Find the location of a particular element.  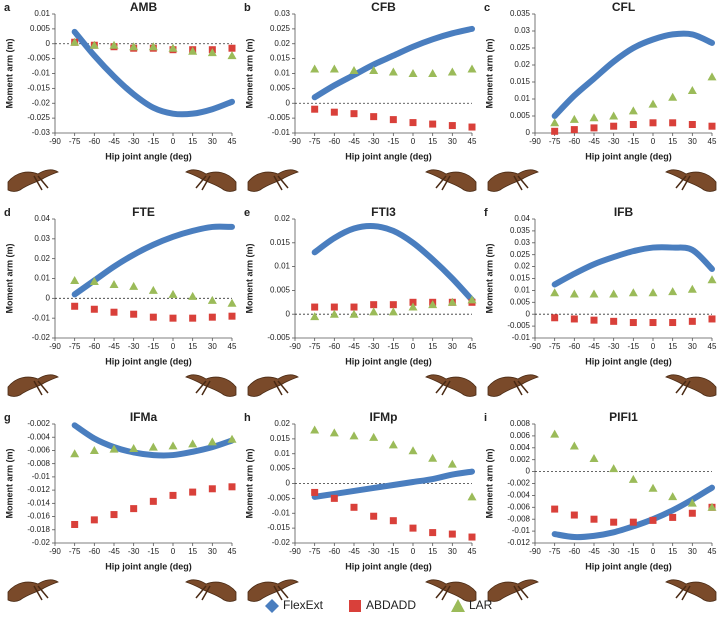

panel-letter: c is located at coordinates (487, 8).